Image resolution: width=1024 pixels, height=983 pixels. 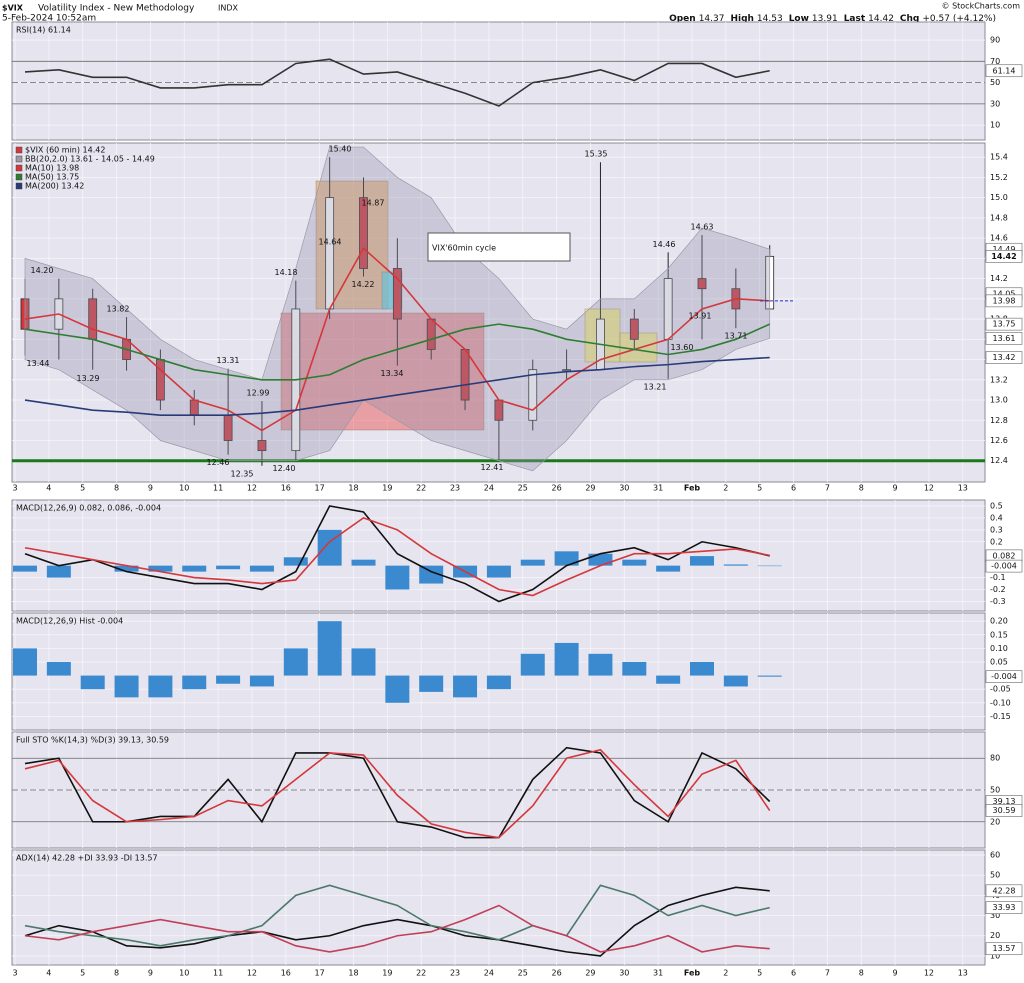 I want to click on price-annotation: 13.31, so click(x=228, y=360).